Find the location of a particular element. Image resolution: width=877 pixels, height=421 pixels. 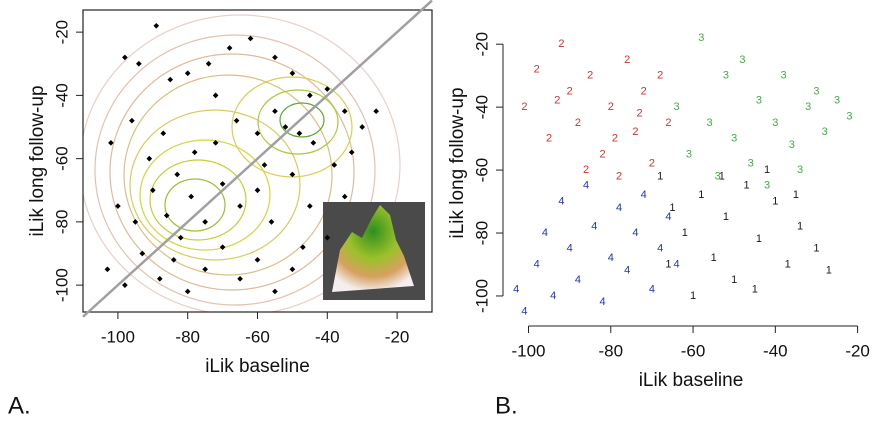

x-tick-label: -20 is located at coordinates (397, 336).